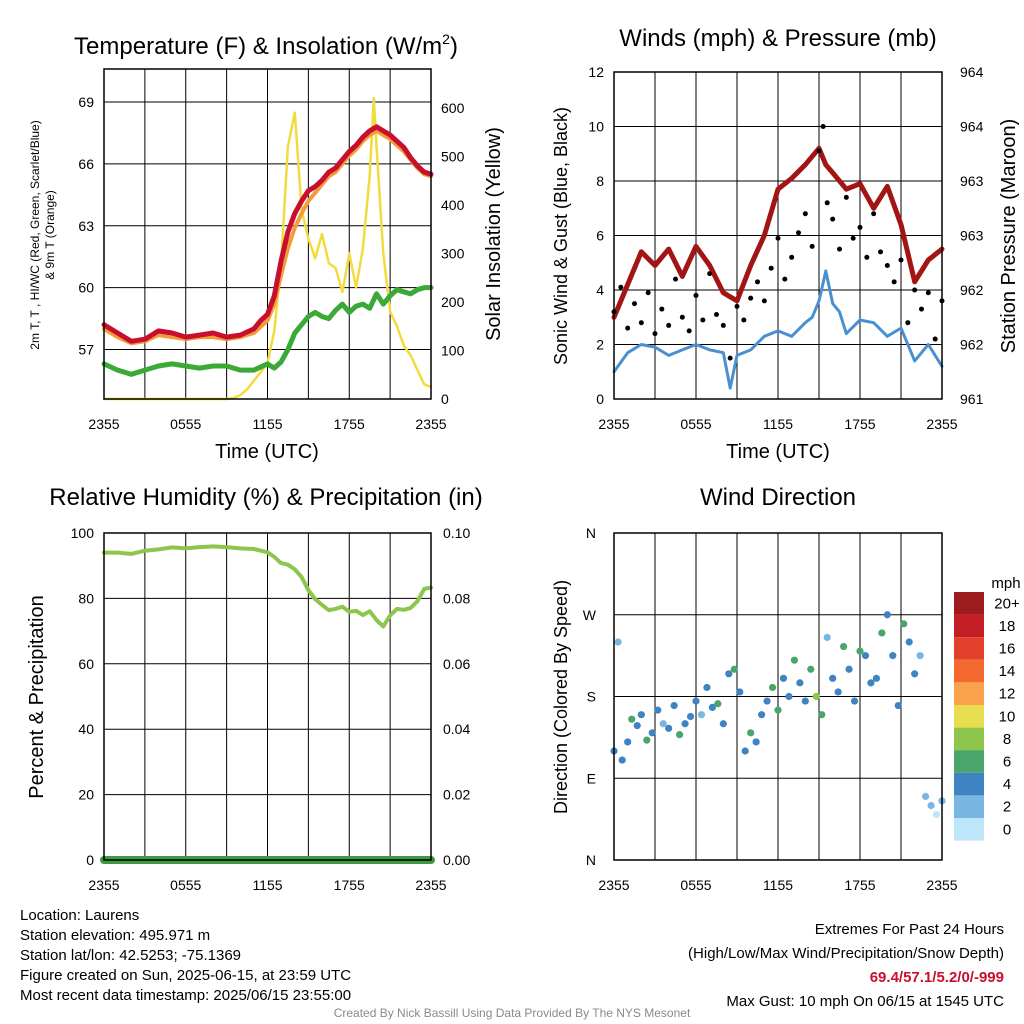 The image size is (1024, 1024). Describe the element at coordinates (591, 533) in the screenshot. I see `y-tick-label: N` at that location.